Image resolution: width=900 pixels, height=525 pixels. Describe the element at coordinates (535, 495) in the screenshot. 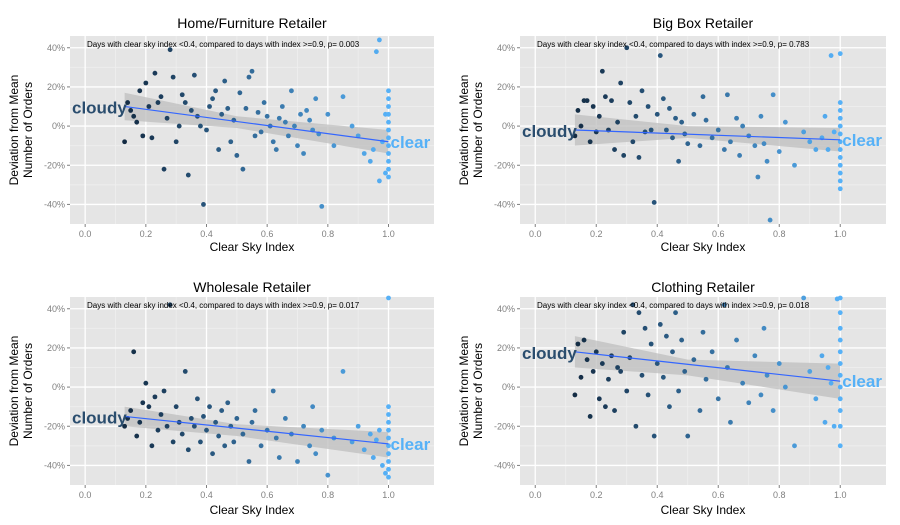

I see `x-tick-label: 0.0` at that location.